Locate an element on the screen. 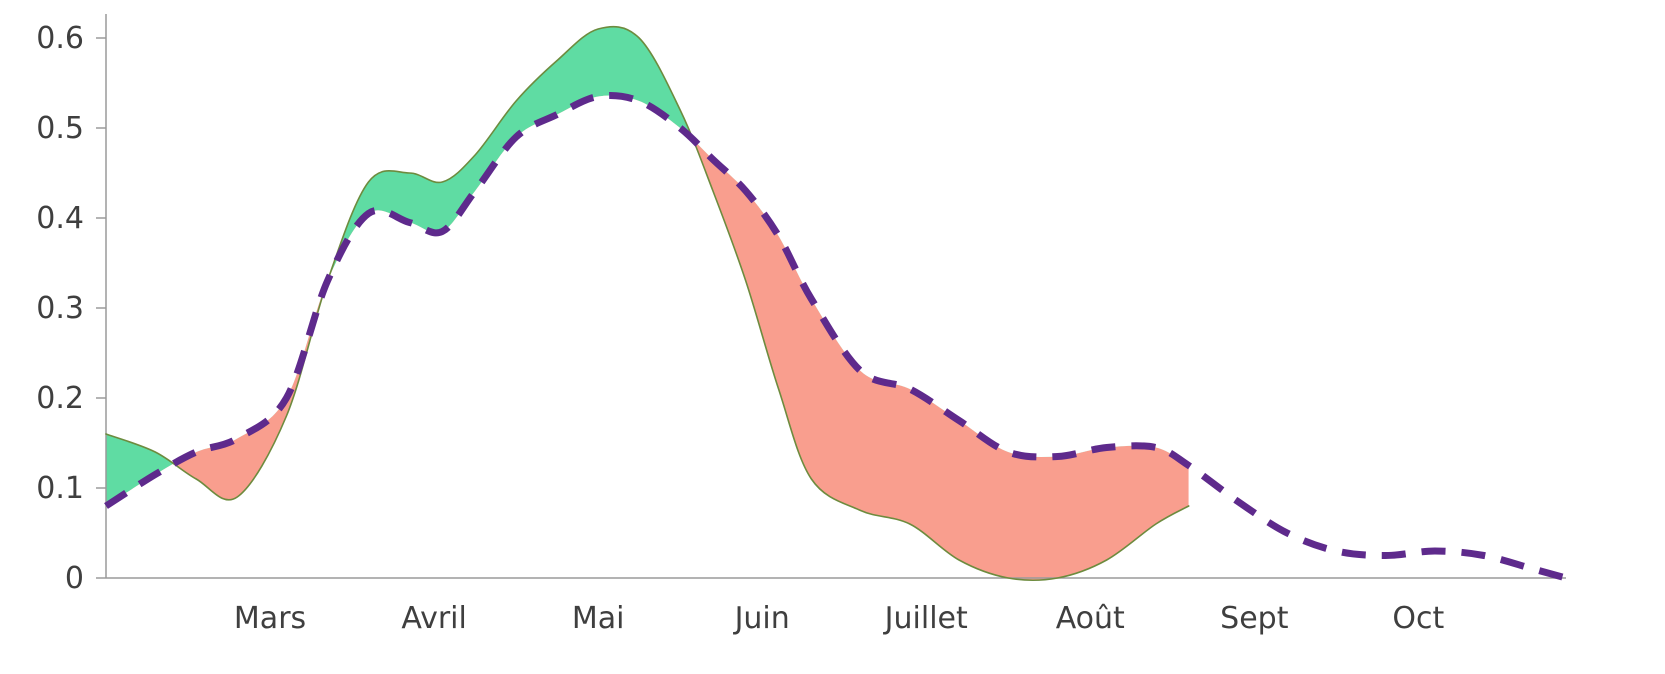 This screenshot has width=1665, height=674. y-tick-label: 0.1 is located at coordinates (60, 488).